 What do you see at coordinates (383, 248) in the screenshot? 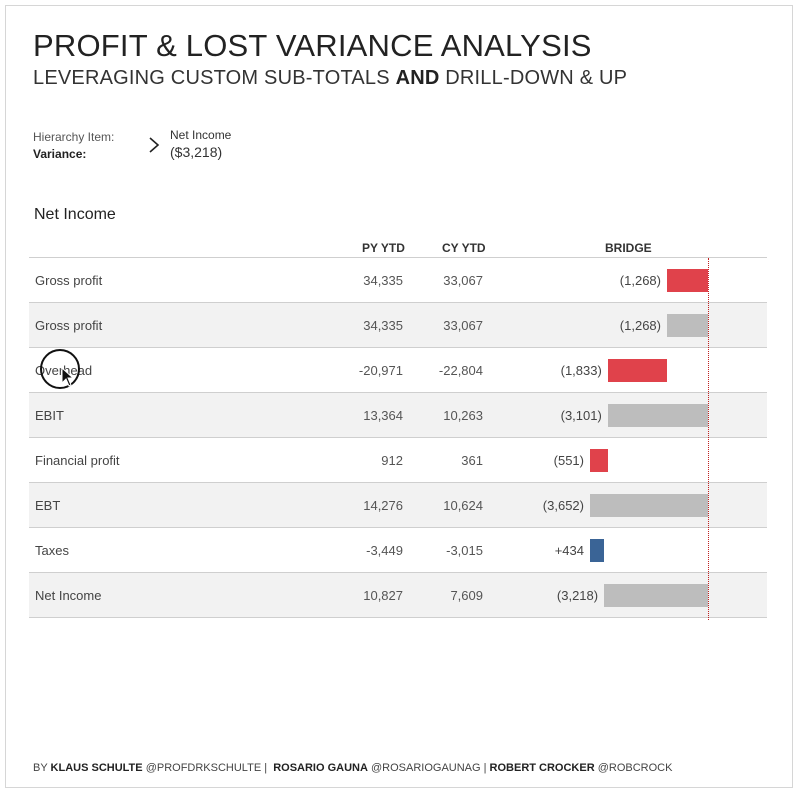
I see `column-header-py-ytd: PY YTD` at bounding box center [383, 248].